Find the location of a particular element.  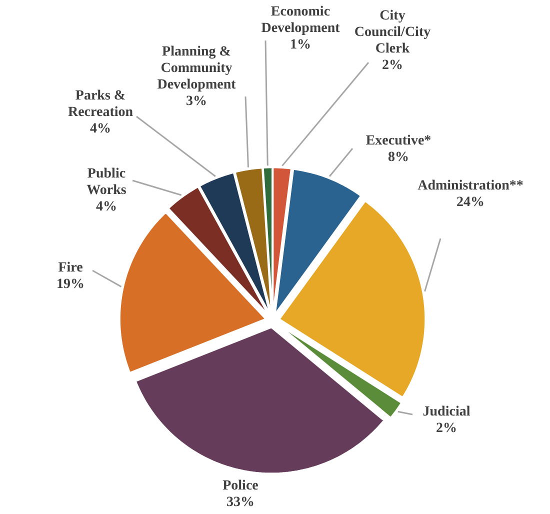

data-label: 1% is located at coordinates (300, 45).